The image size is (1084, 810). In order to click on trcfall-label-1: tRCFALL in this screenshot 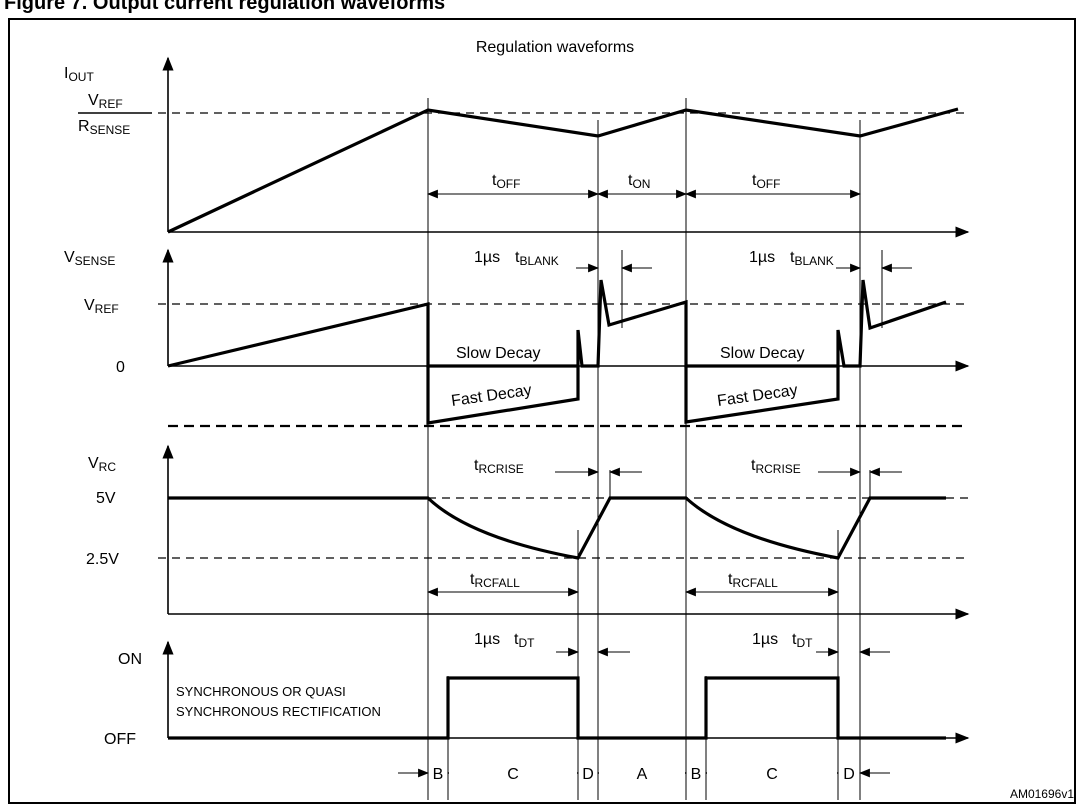, I will do `click(495, 580)`.